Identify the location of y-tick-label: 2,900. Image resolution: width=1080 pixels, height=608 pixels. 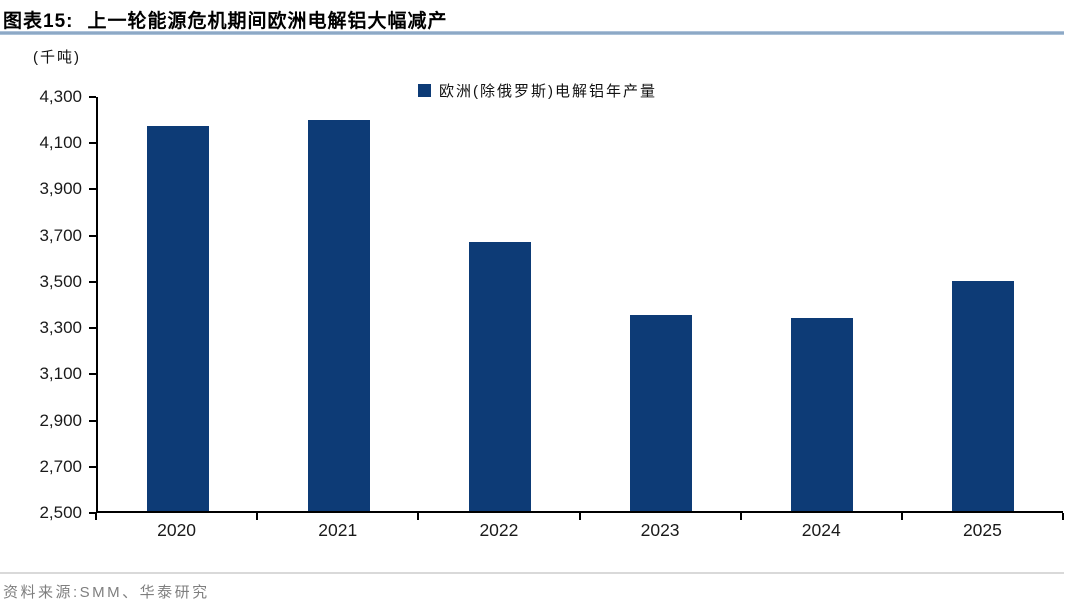
(60, 420).